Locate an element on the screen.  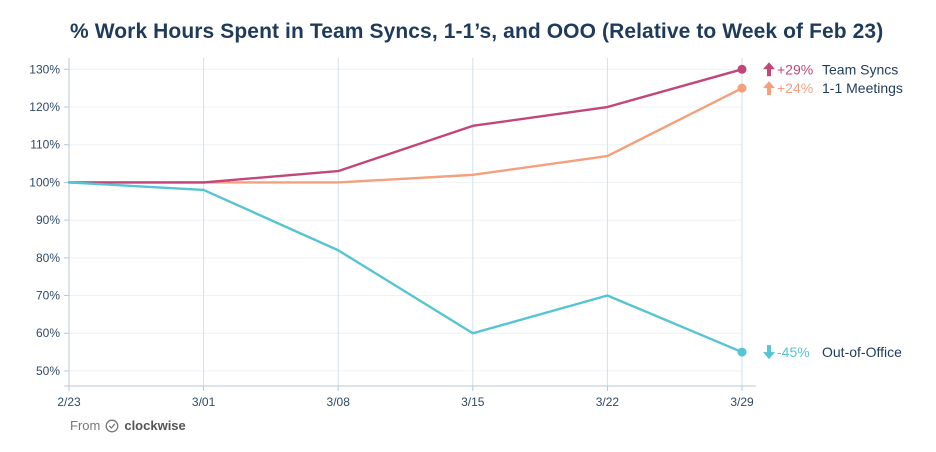
x-tick-label: 3/29 is located at coordinates (742, 402).